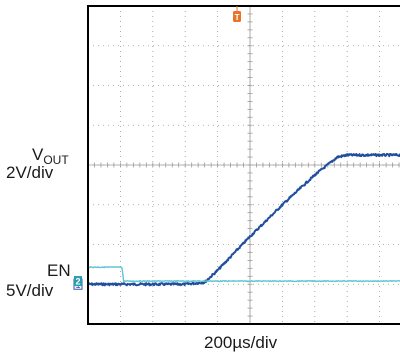 The image size is (400, 358). I want to click on ch2-marker, so click(78, 281).